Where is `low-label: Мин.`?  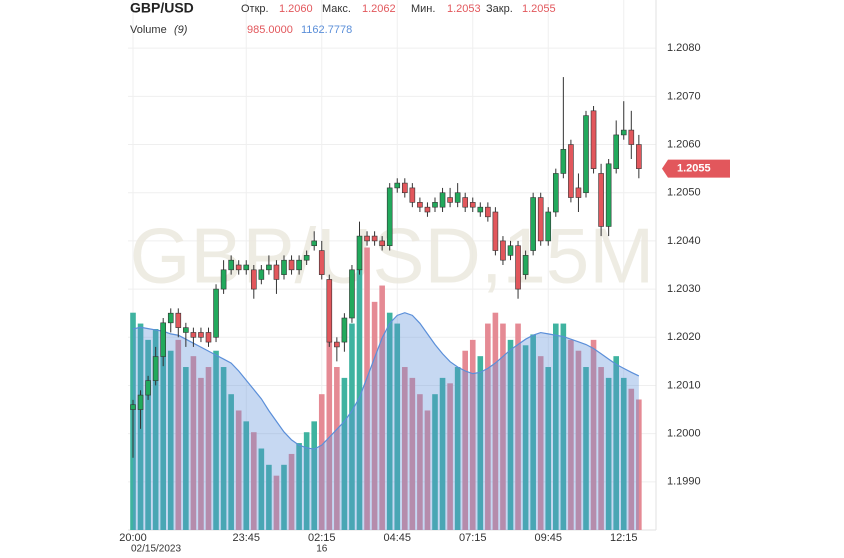
low-label: Мин. is located at coordinates (423, 9).